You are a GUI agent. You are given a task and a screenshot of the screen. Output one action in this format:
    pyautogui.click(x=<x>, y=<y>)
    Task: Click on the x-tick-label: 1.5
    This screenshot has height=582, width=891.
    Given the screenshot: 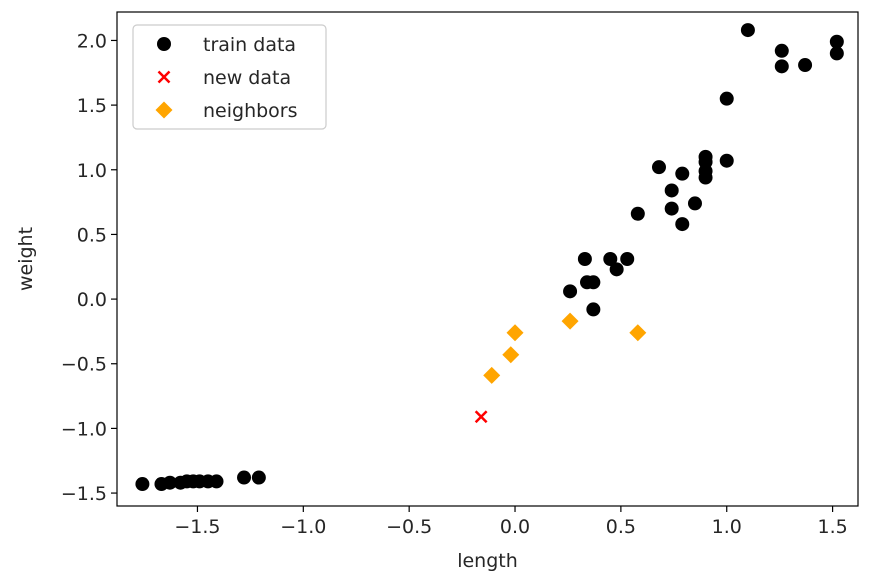 What is the action you would take?
    pyautogui.click(x=832, y=527)
    